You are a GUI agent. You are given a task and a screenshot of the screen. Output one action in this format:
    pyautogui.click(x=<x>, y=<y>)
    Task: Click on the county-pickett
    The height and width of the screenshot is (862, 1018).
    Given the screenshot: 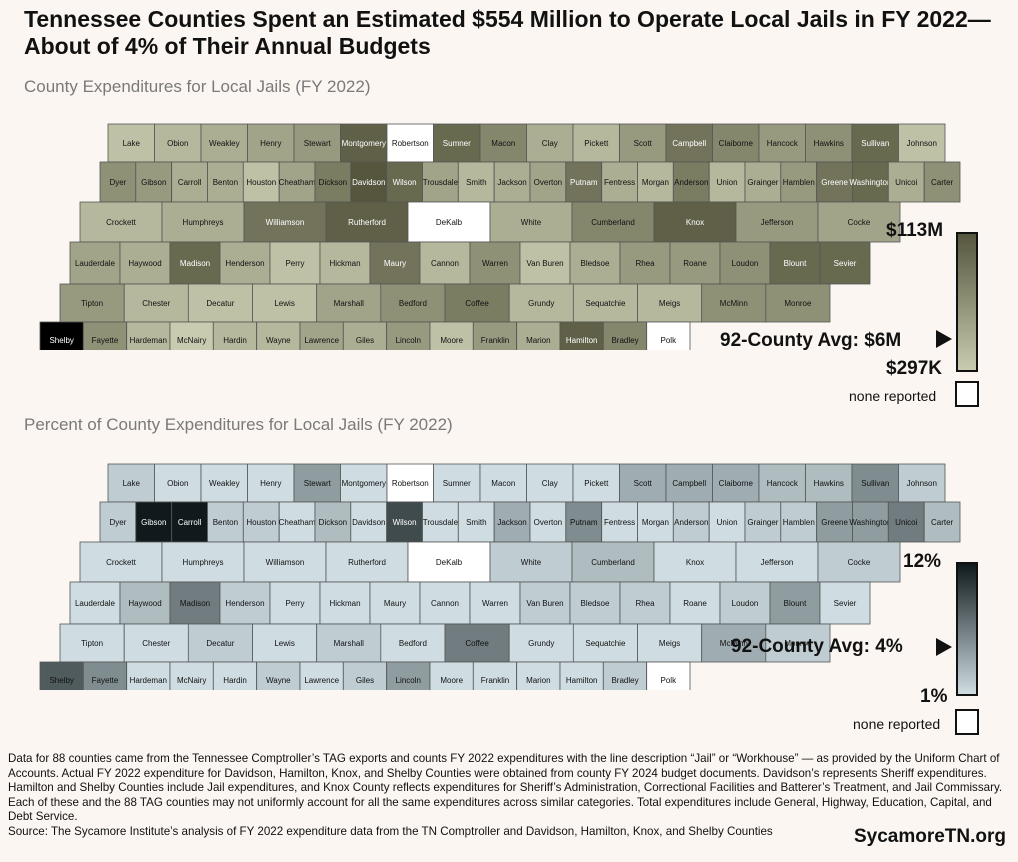 What is the action you would take?
    pyautogui.click(x=596, y=483)
    